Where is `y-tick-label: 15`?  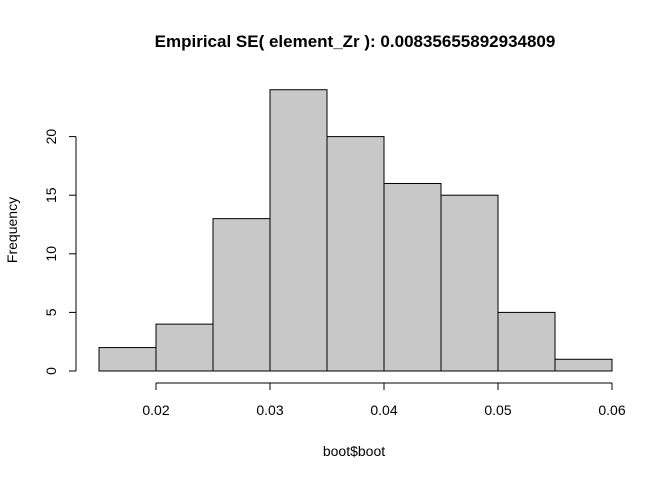
y-tick-label: 15 is located at coordinates (51, 195).